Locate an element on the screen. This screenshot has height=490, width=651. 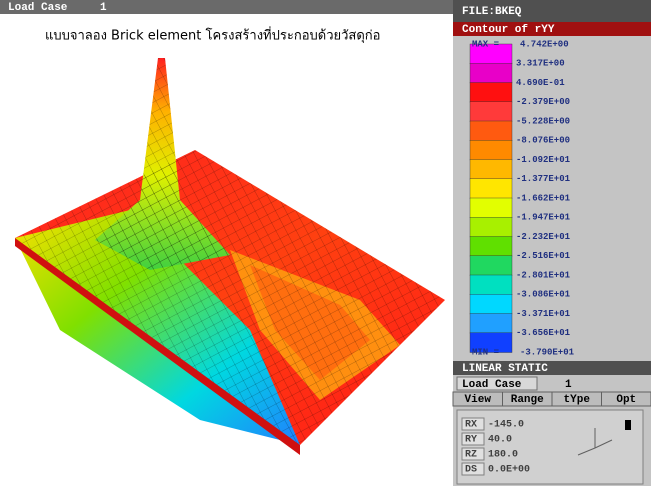
top-bar is located at coordinates (226, 7).